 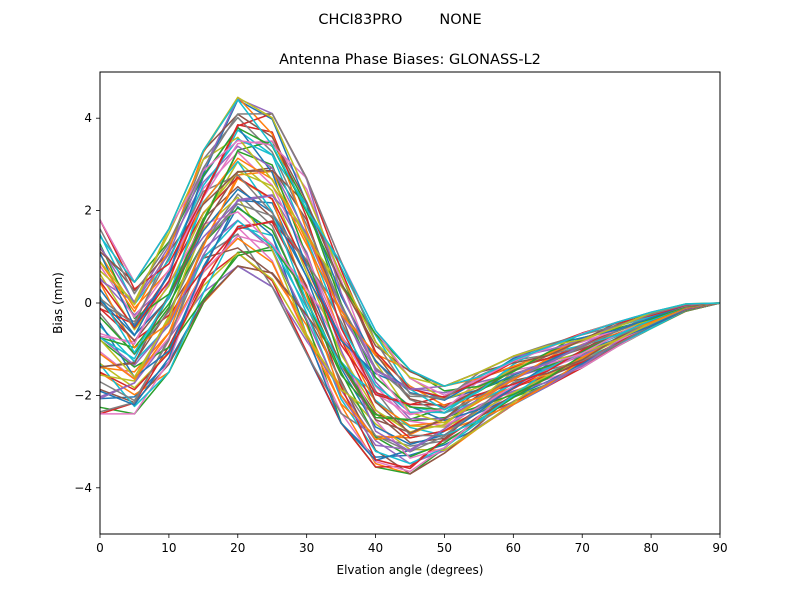 I want to click on y-tick-label: 4, so click(x=88, y=118).